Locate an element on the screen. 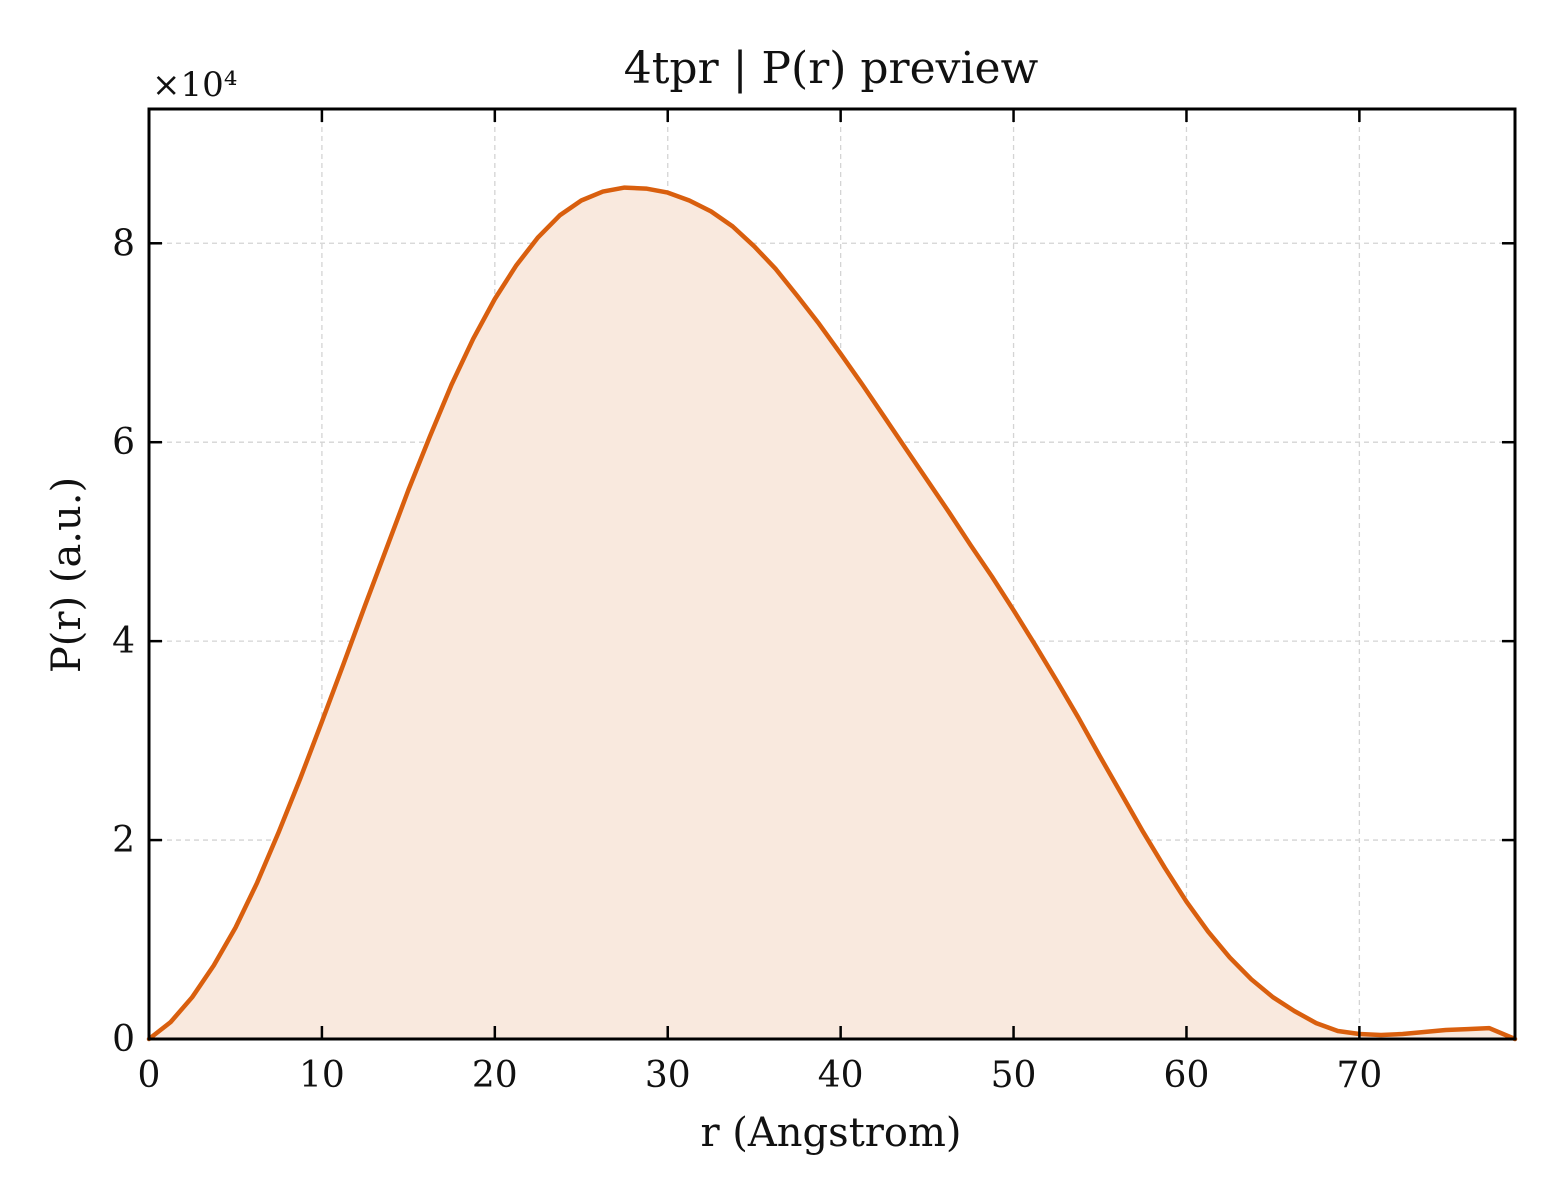 This screenshot has height=1200, width=1560. x-tick-label: 30 is located at coordinates (668, 1075).